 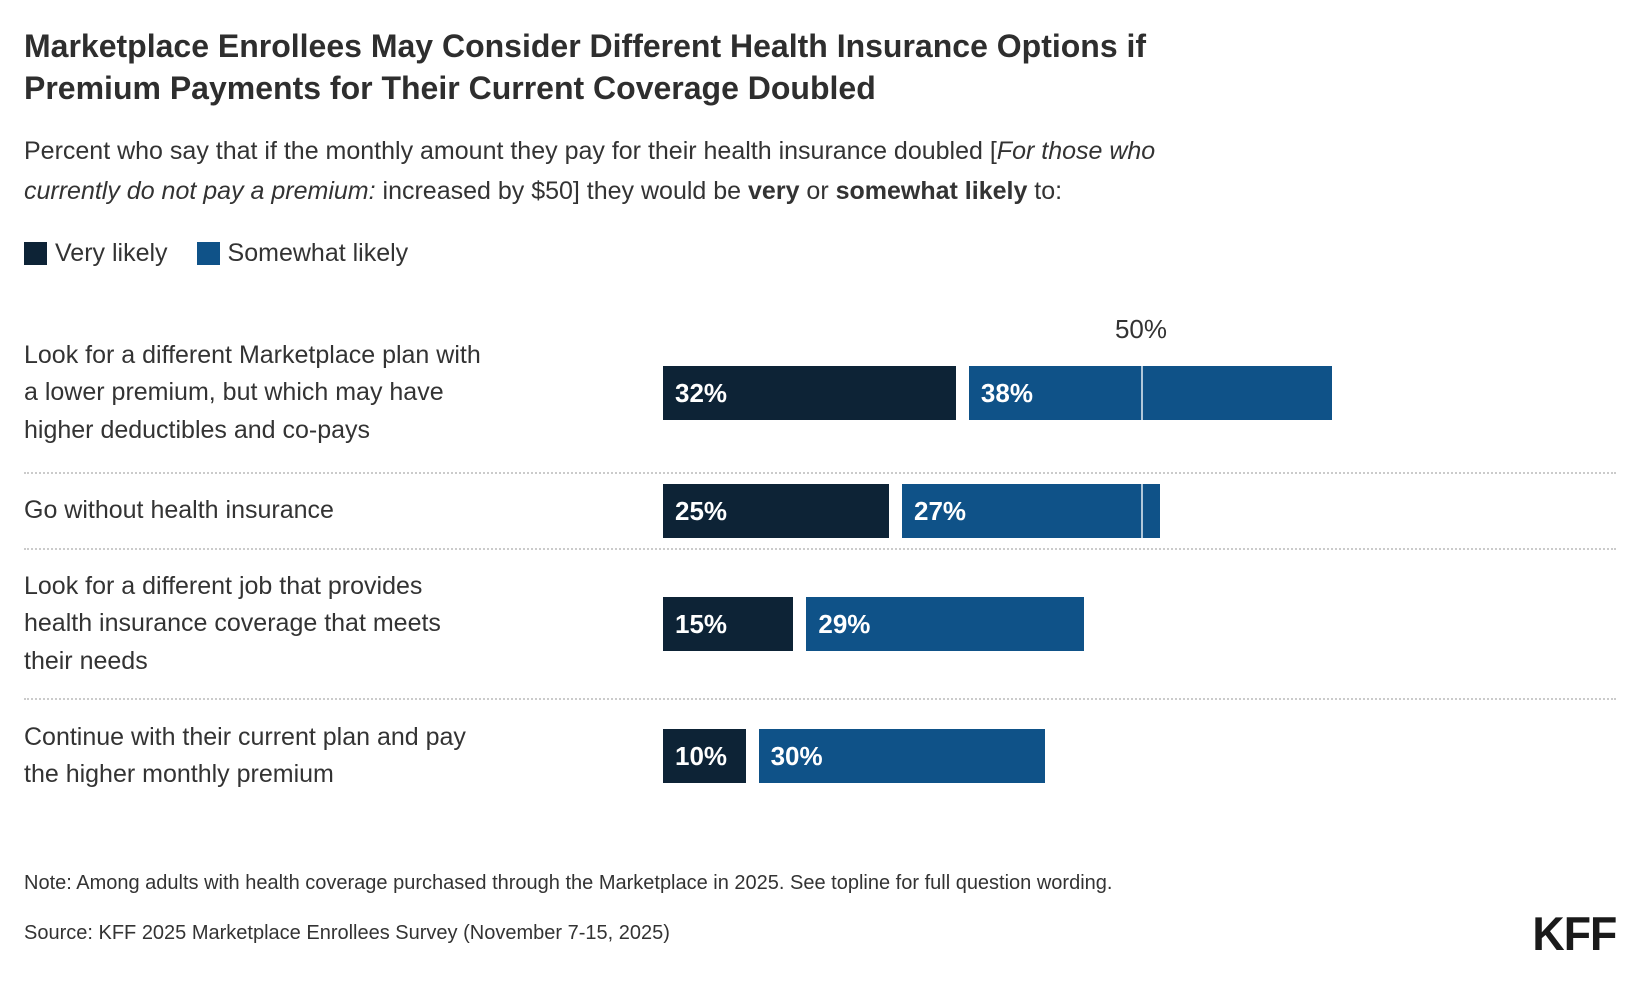 I want to click on bar-value-label: 30%, so click(x=796, y=755).